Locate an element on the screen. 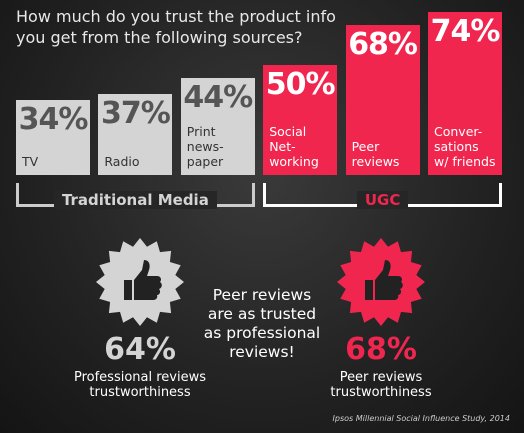 Image resolution: width=524 pixels, height=433 pixels. bar: 50% Social Net- working is located at coordinates (300, 119).